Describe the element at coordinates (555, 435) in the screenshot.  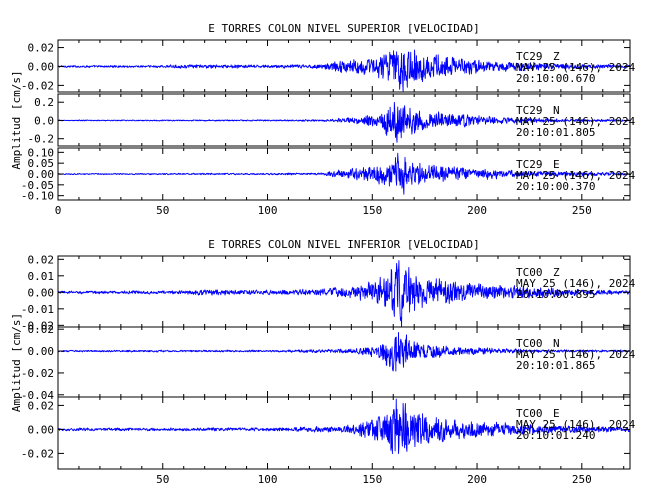
I see `time-label: 20:10:01.240` at that location.